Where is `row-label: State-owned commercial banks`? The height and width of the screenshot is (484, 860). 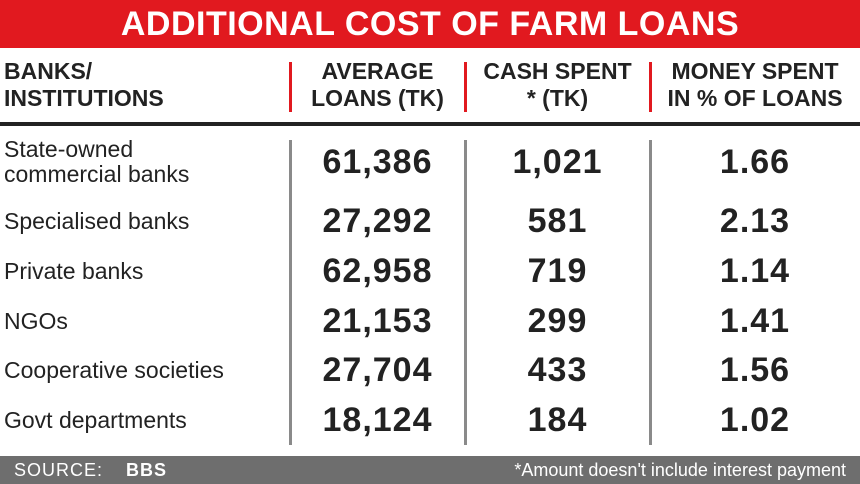
row-label: State-owned commercial banks is located at coordinates (97, 161).